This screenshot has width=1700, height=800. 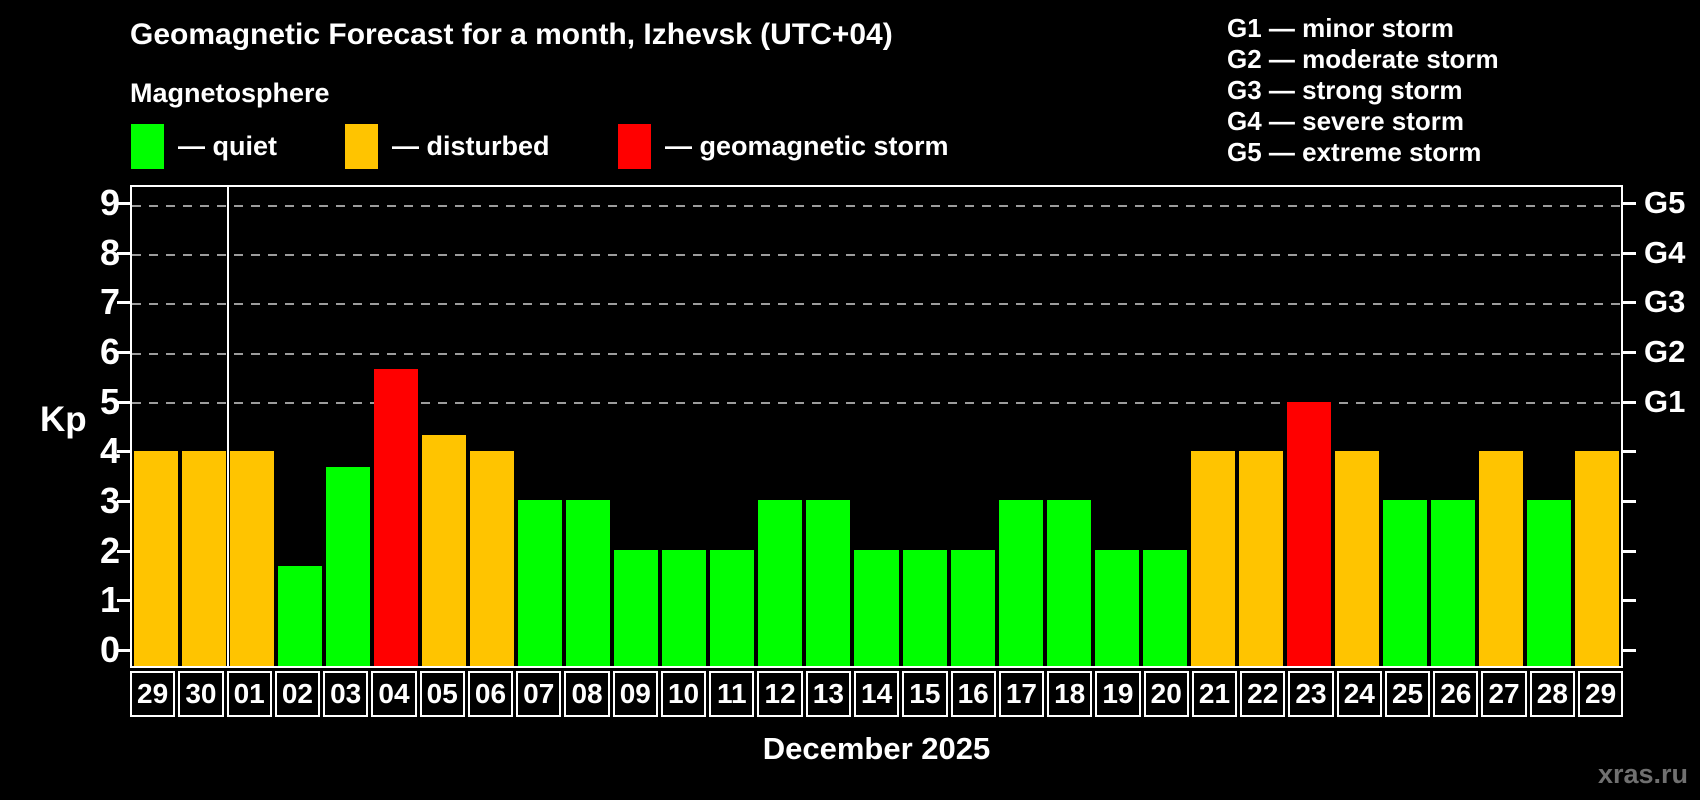 I want to click on date-cell-21: 21, so click(x=1214, y=694).